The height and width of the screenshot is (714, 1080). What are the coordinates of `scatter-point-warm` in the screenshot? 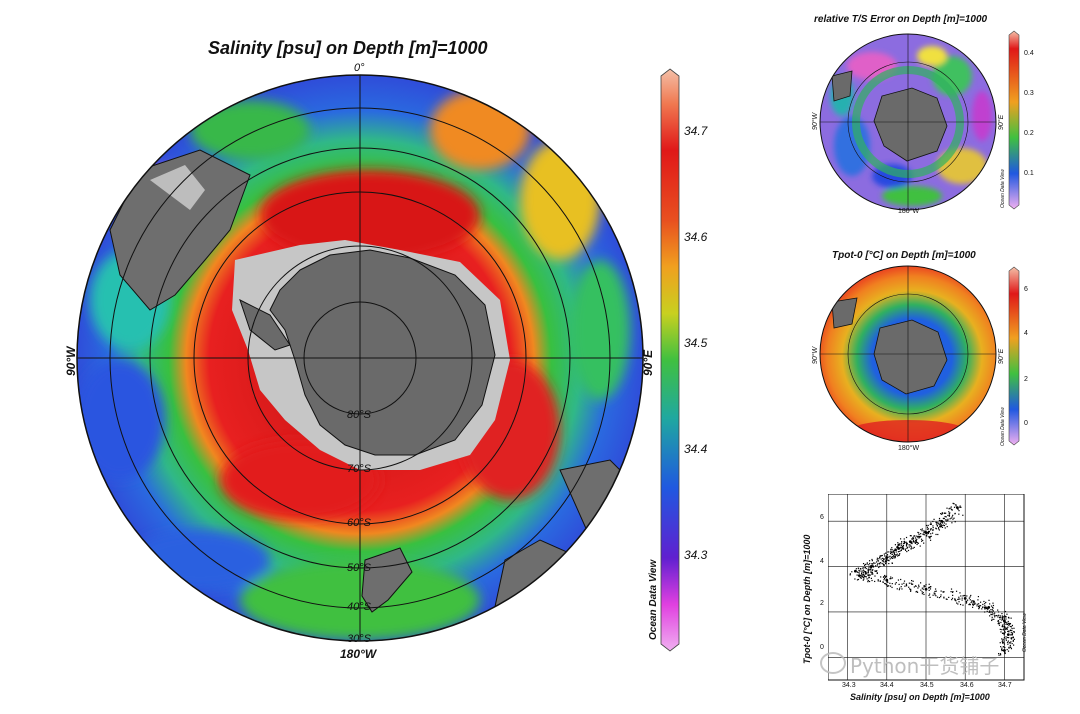 It's located at (942, 521).